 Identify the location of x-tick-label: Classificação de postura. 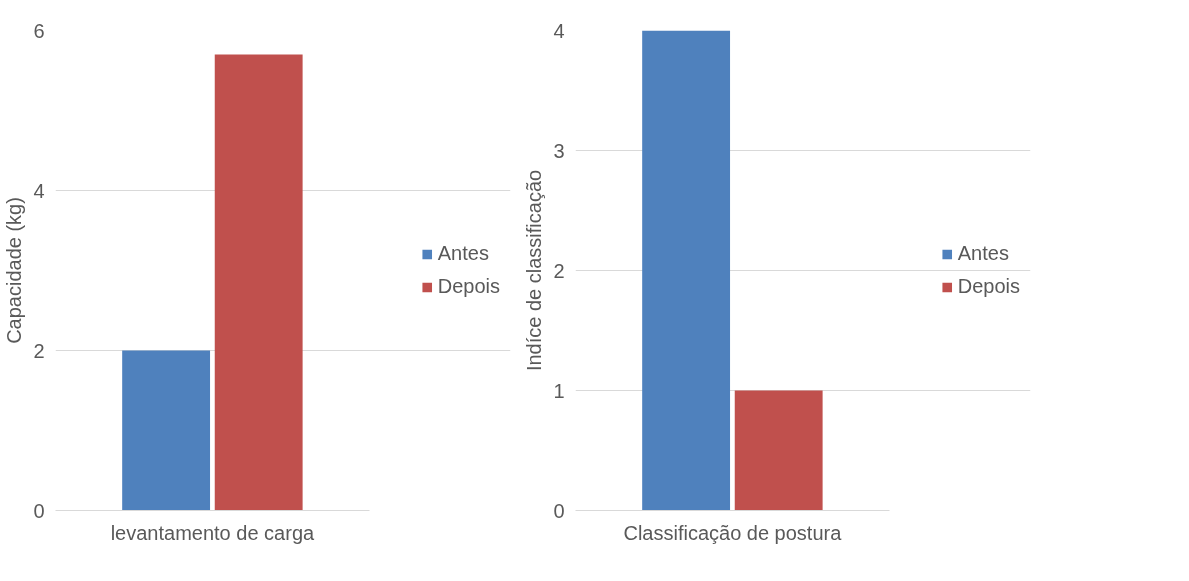
(733, 532).